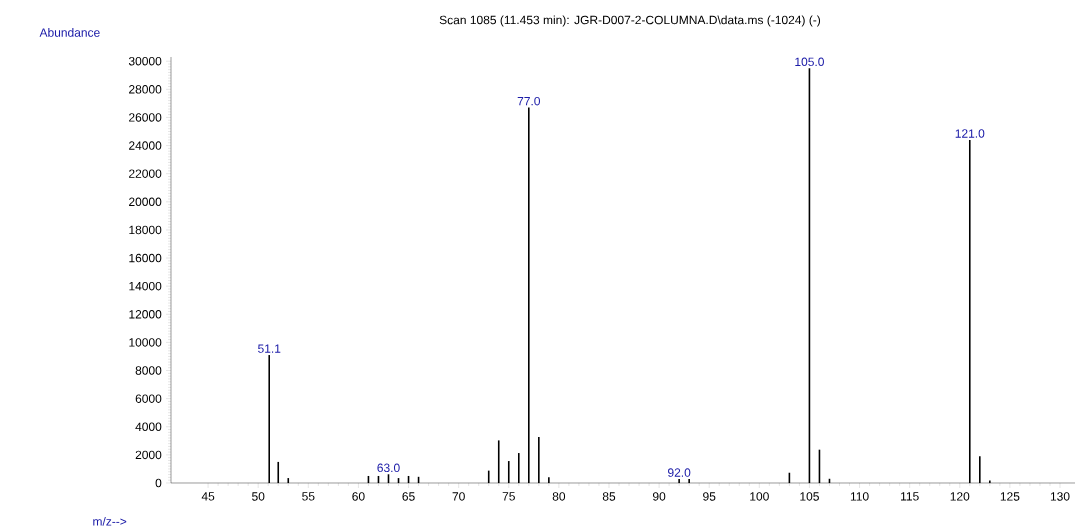  I want to click on x-tick-label: 110, so click(859, 496).